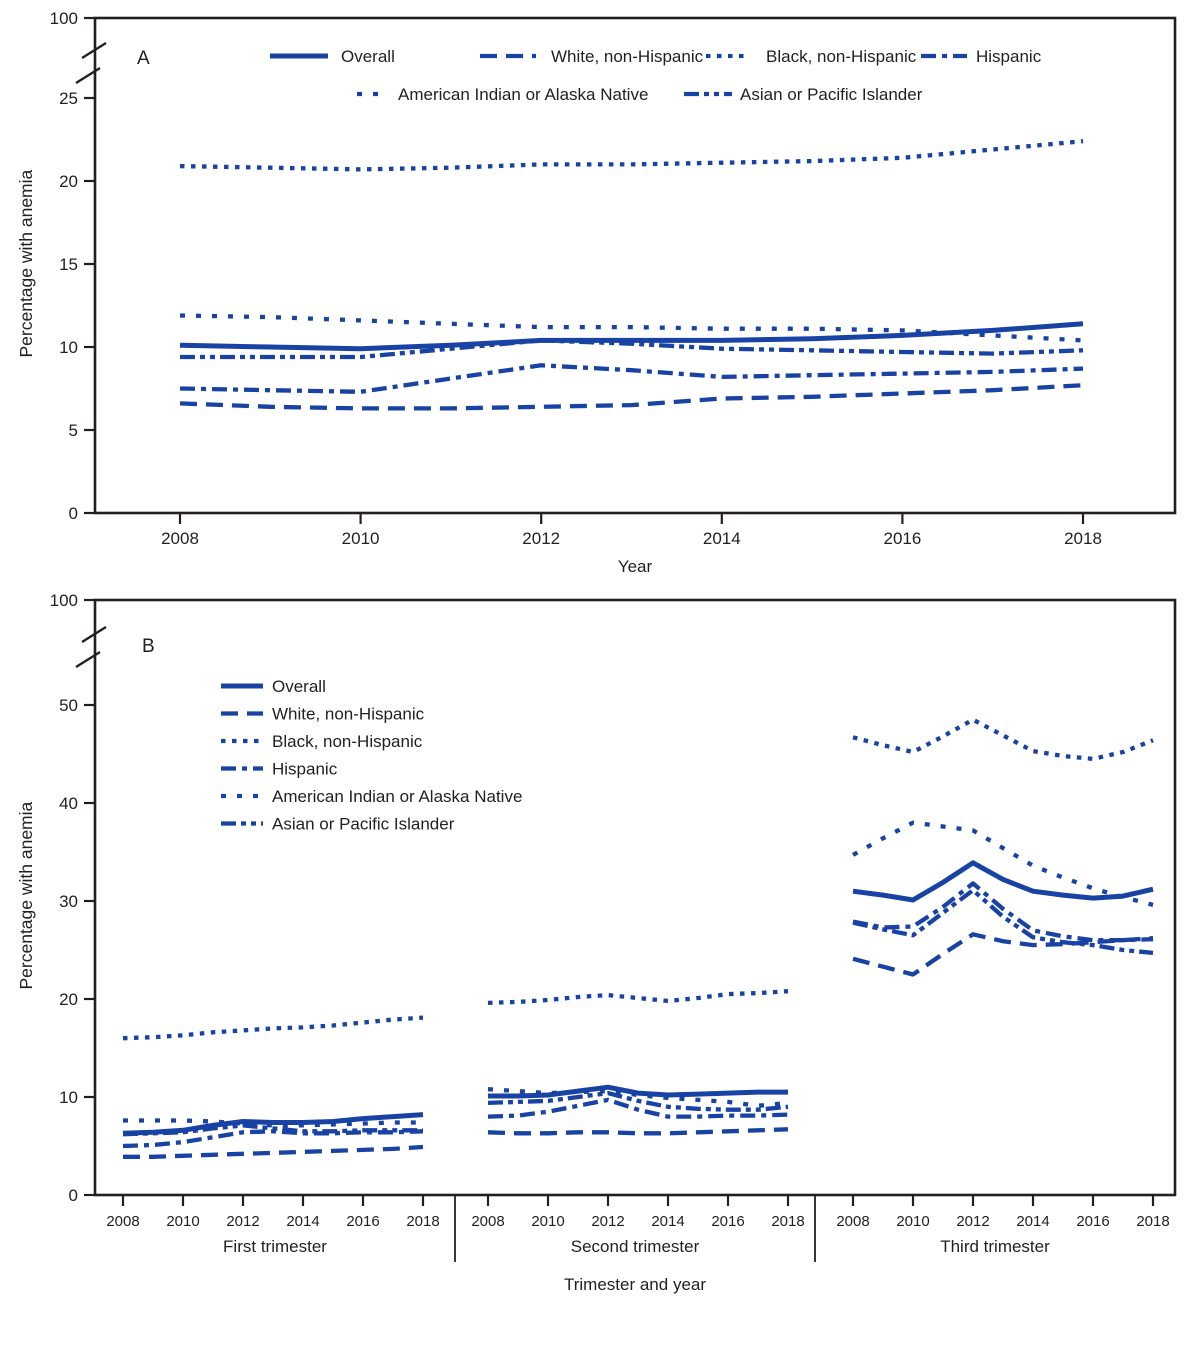  I want to click on series-line-asian-or-pacific-islander-second-trimester, so click(638, 1101).